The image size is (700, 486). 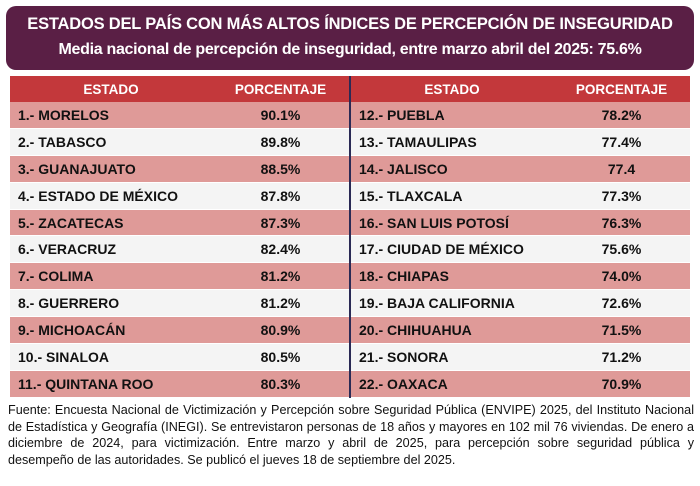 What do you see at coordinates (441, 249) in the screenshot?
I see `state-name-cell: 17.- CIUDAD DE MÉXICO` at bounding box center [441, 249].